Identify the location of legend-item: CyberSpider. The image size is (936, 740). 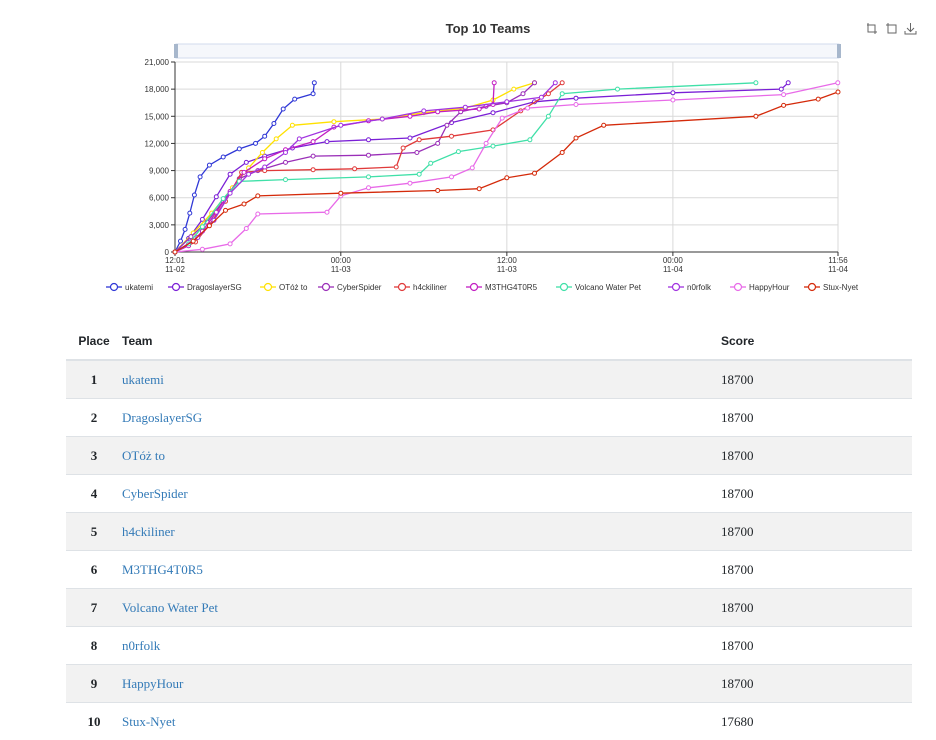
(350, 287).